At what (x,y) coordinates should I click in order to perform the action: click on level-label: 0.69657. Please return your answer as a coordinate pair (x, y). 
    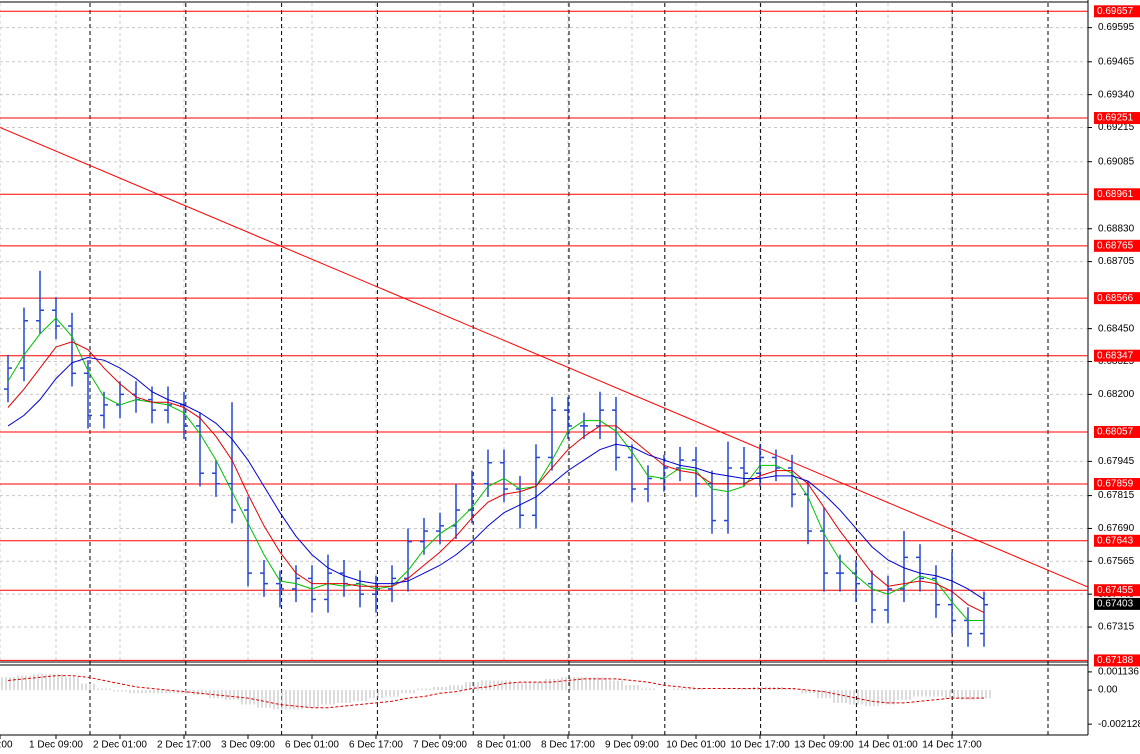
    Looking at the image, I should click on (1115, 11).